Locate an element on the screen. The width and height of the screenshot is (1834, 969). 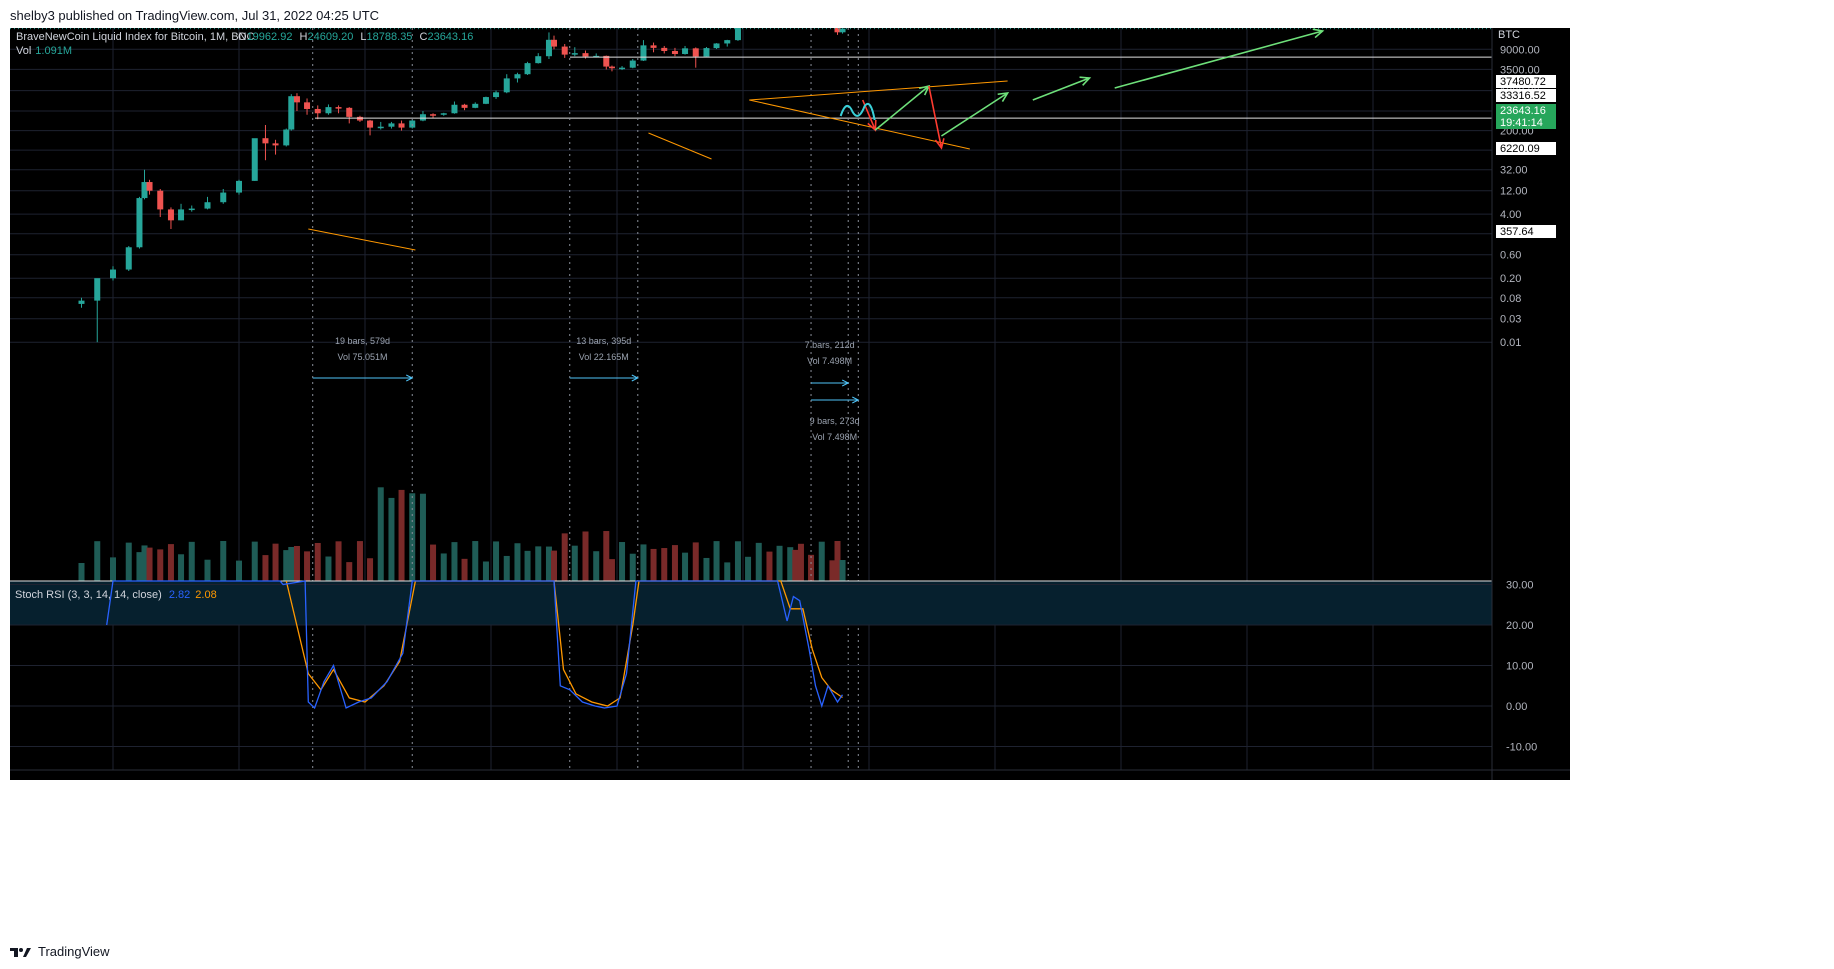
footer-brand: TradingView is located at coordinates (74, 951).